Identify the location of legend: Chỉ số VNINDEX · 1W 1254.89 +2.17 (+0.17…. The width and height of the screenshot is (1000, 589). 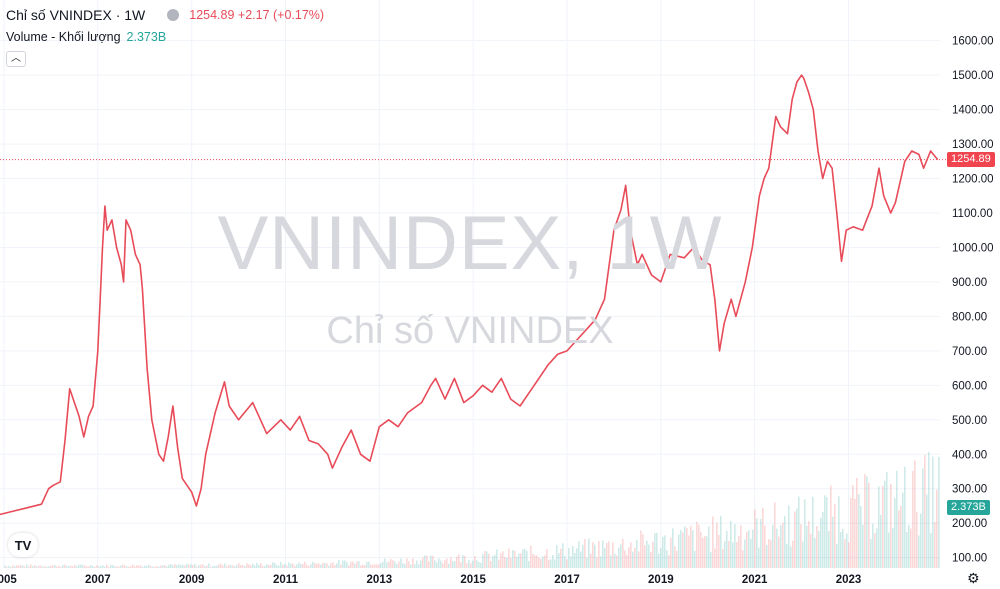
(168, 36).